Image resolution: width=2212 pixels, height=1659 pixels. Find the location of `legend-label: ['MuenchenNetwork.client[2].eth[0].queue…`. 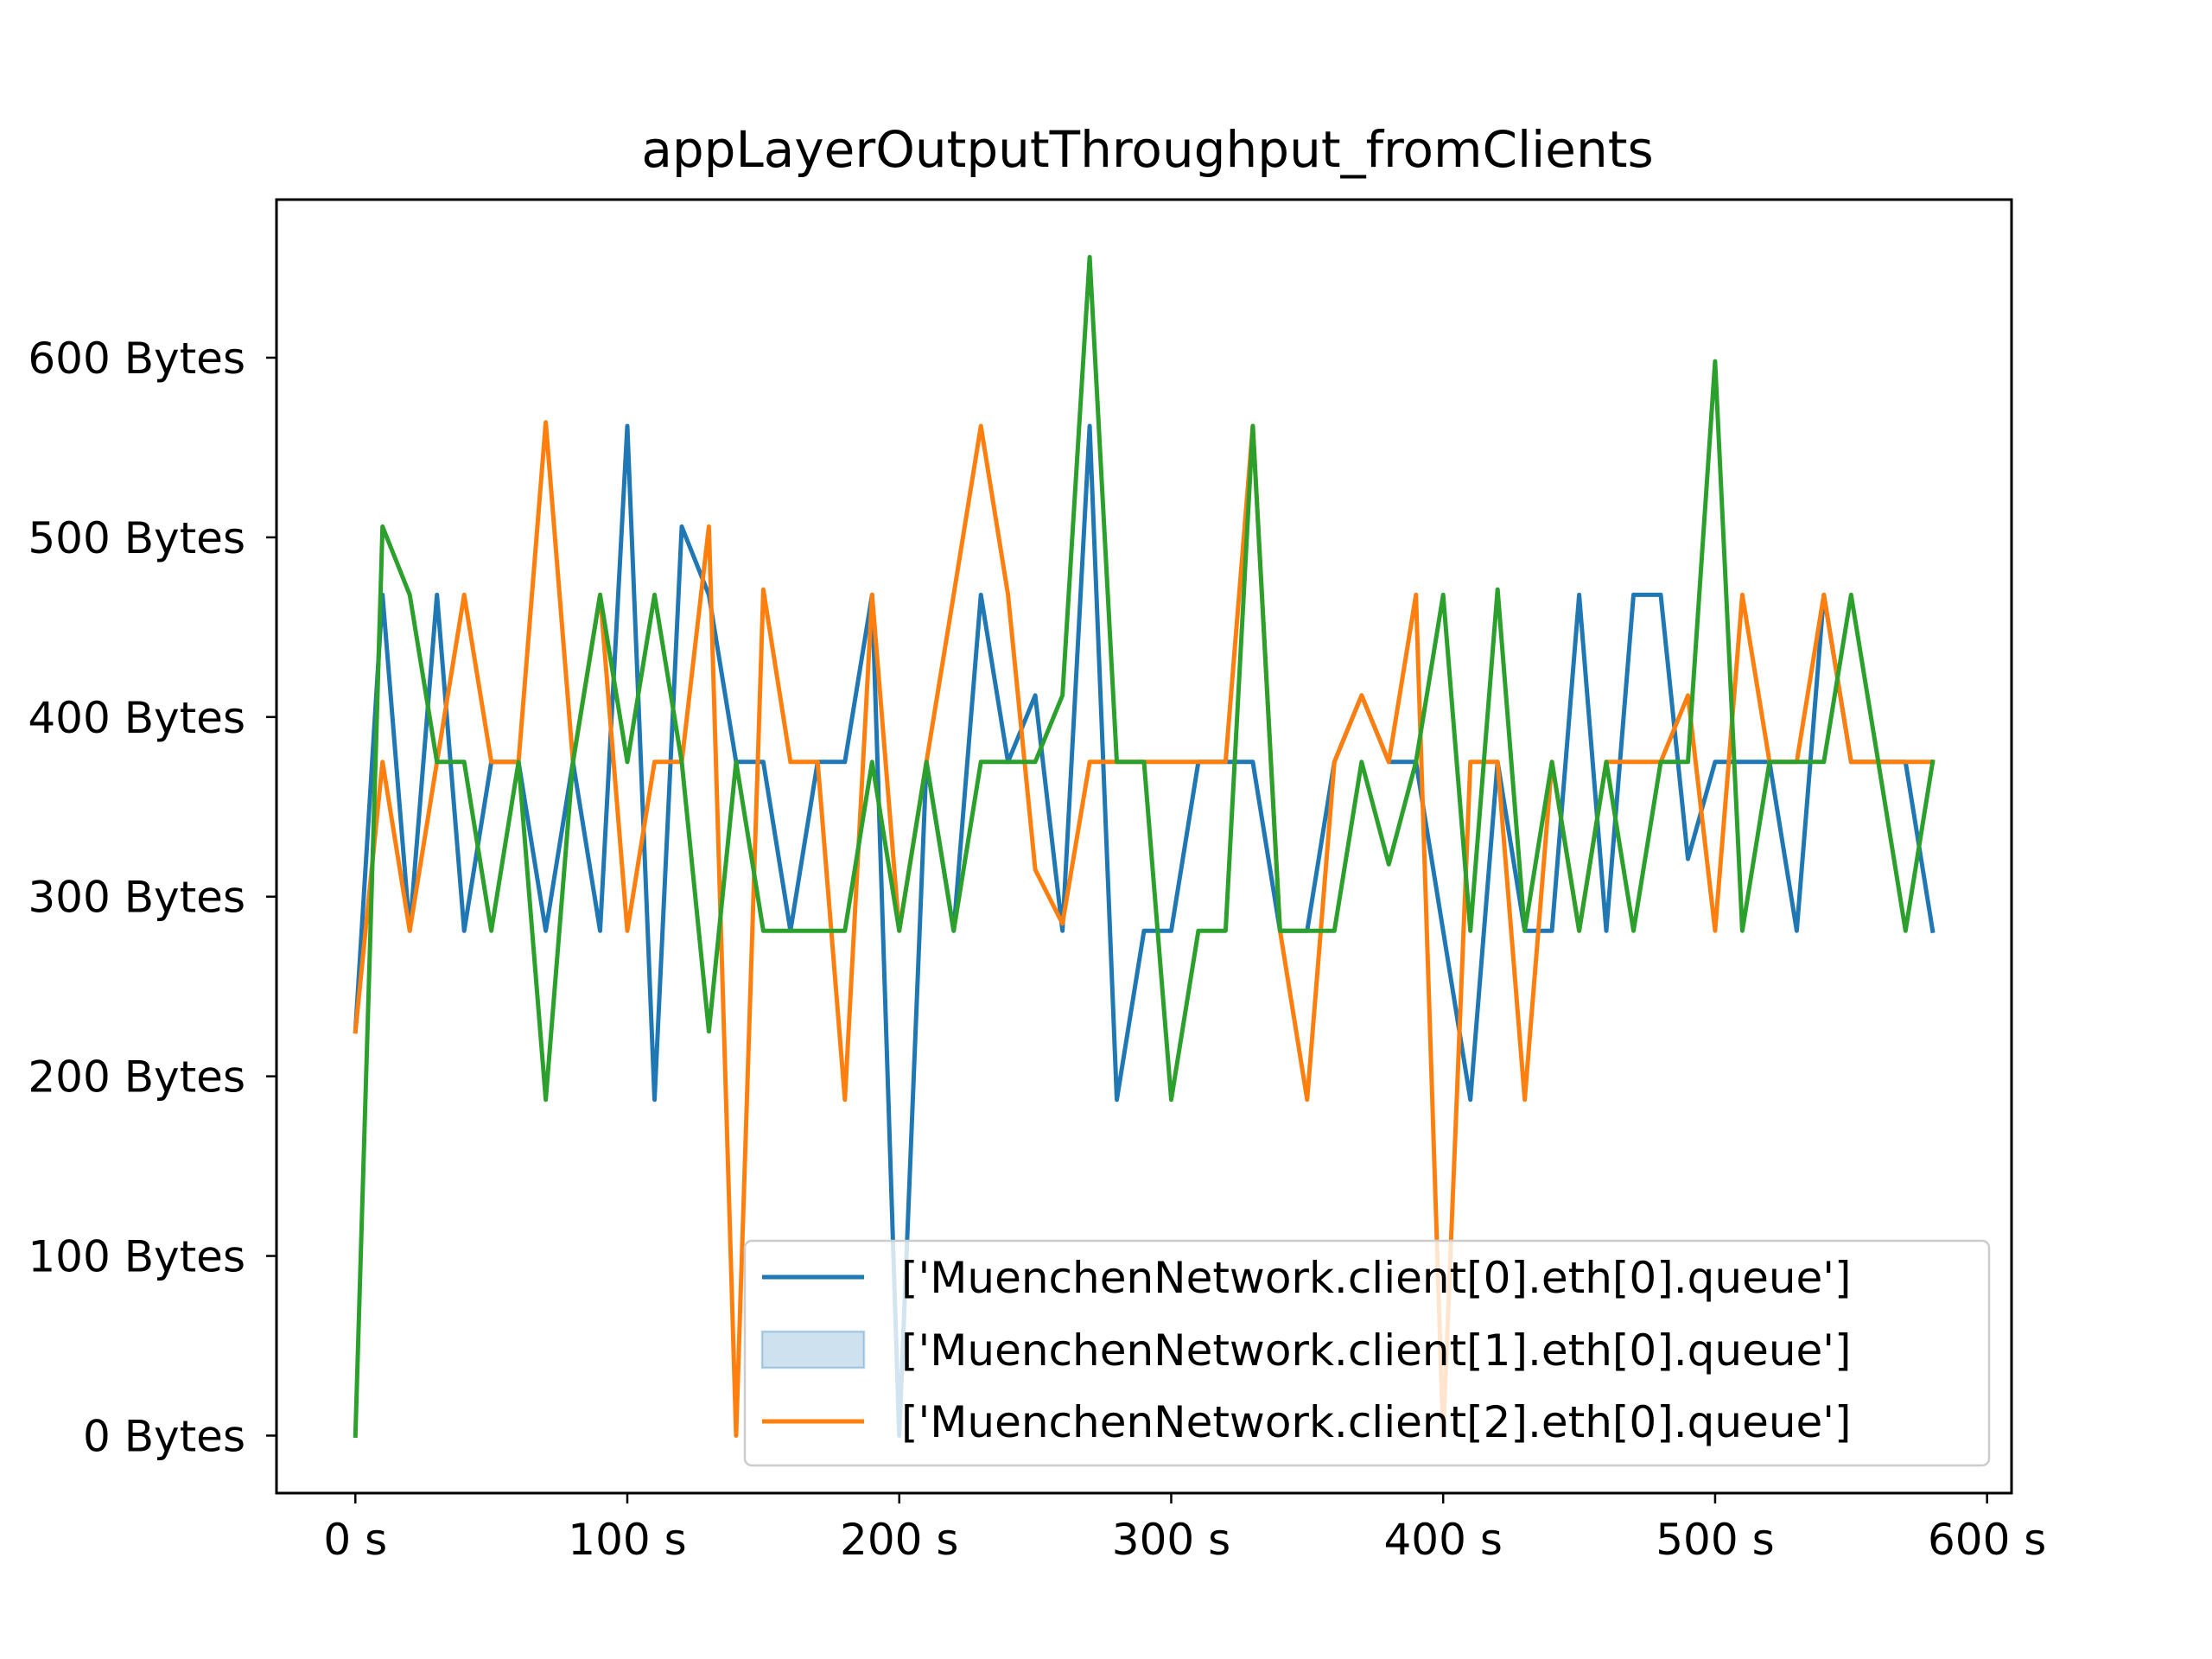

legend-label: ['MuenchenNetwork.client[2].eth[0].queue… is located at coordinates (1376, 1422).